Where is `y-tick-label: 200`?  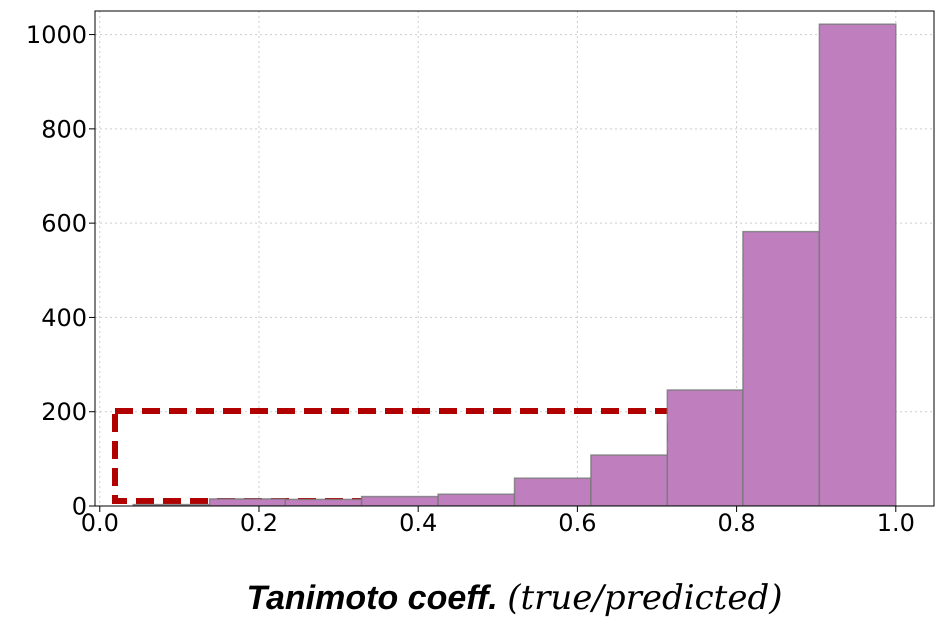
y-tick-label: 200 is located at coordinates (64, 412).